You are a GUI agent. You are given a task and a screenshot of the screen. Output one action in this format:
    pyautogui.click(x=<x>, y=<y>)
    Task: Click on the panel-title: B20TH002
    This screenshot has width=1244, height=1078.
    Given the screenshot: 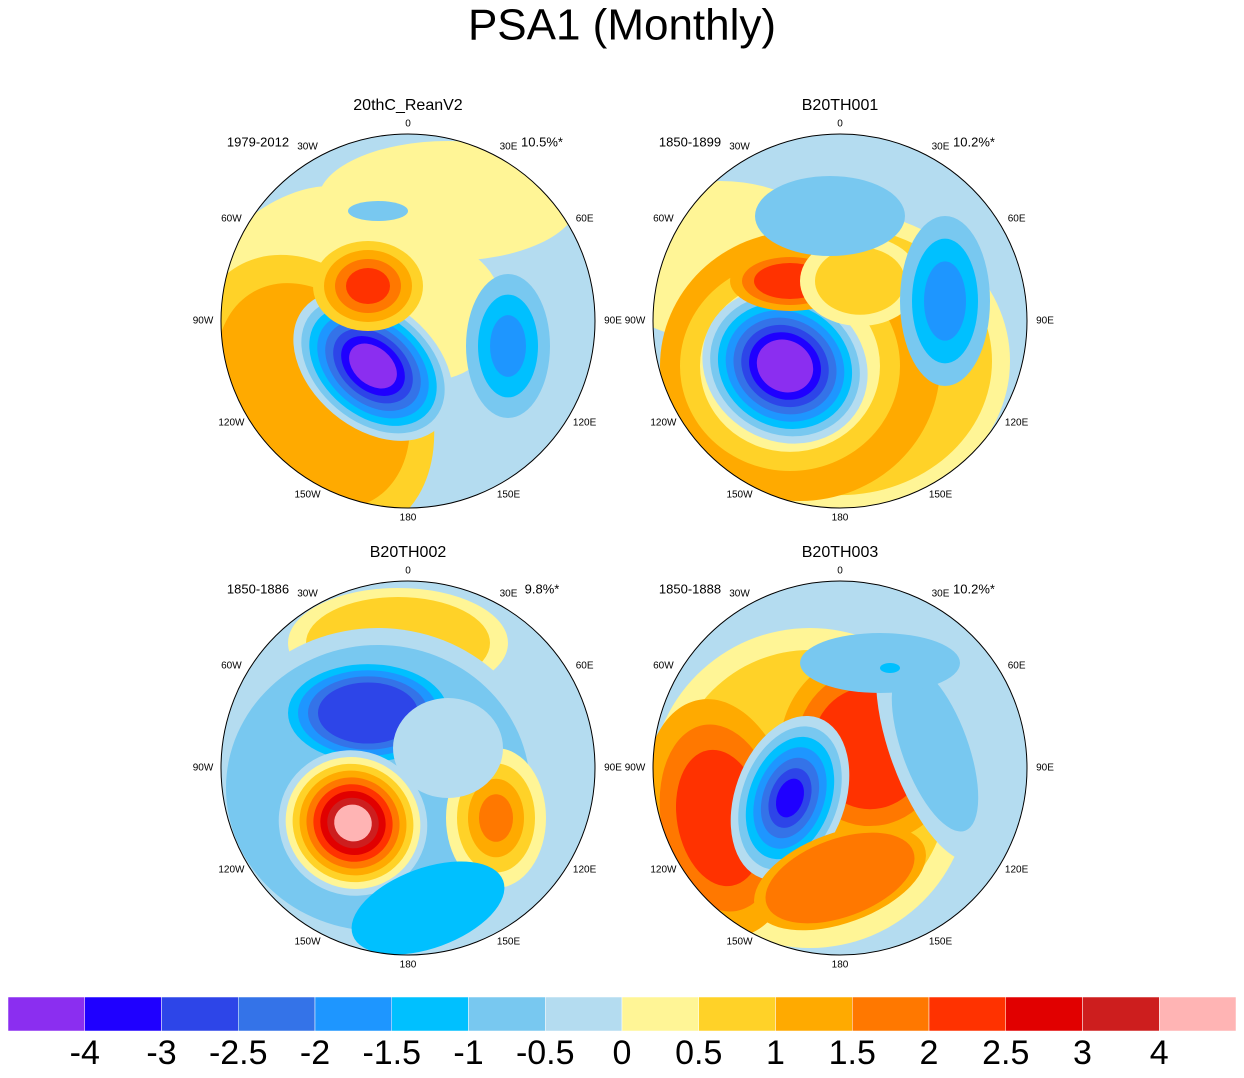 What is the action you would take?
    pyautogui.click(x=408, y=552)
    